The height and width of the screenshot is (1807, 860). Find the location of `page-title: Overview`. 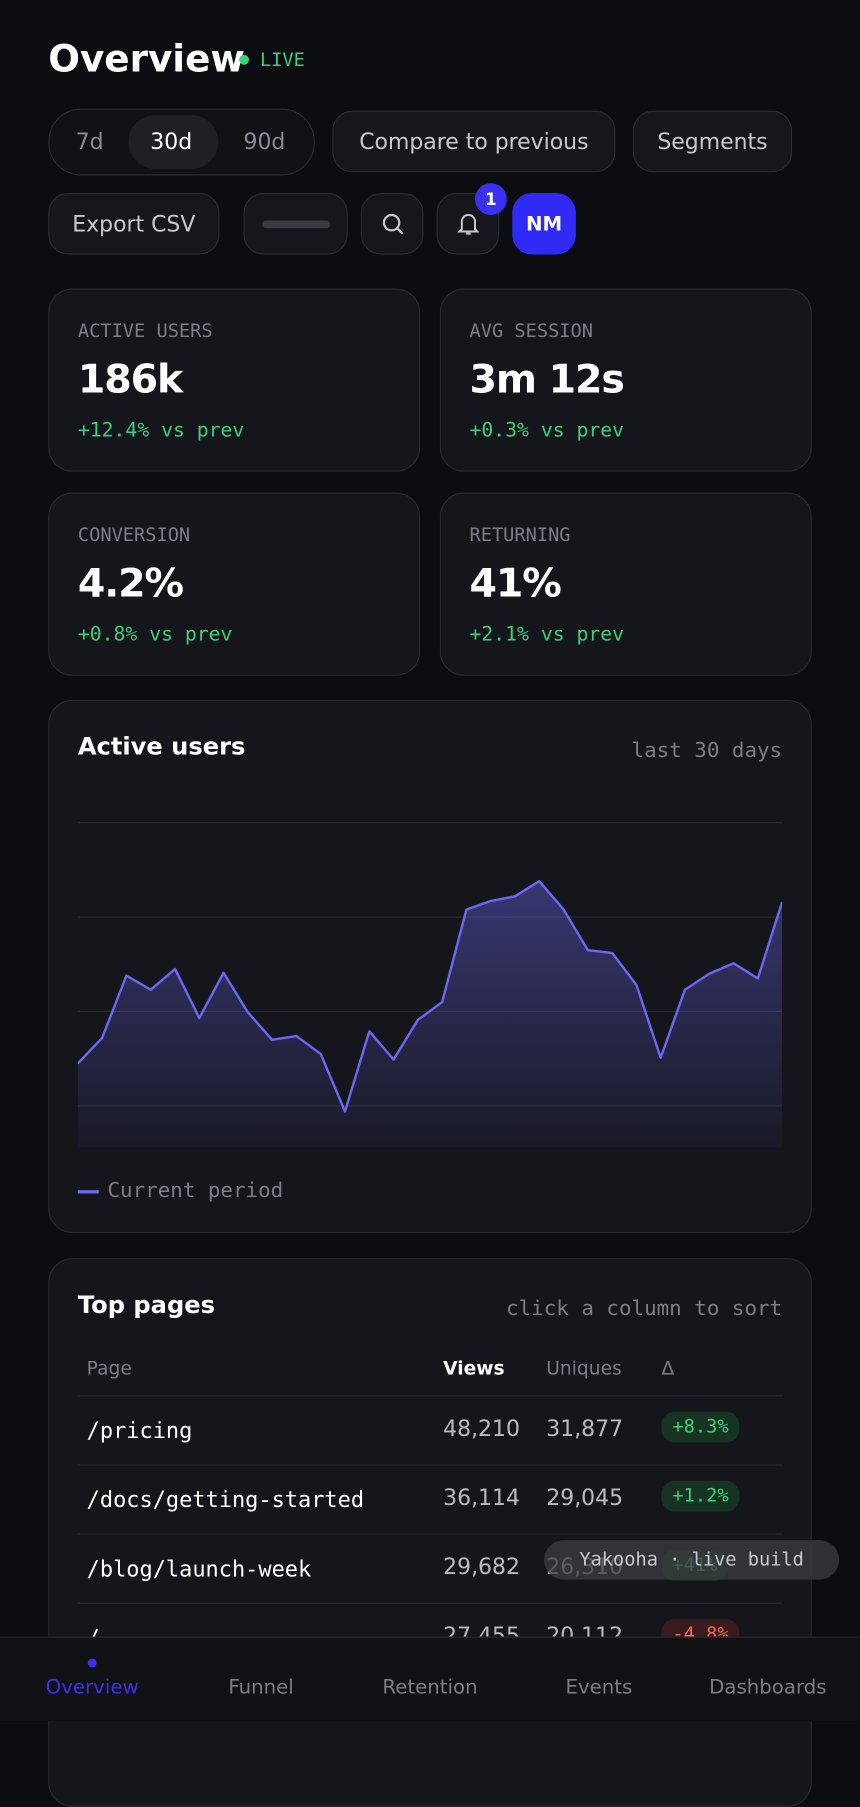

page-title: Overview is located at coordinates (146, 59).